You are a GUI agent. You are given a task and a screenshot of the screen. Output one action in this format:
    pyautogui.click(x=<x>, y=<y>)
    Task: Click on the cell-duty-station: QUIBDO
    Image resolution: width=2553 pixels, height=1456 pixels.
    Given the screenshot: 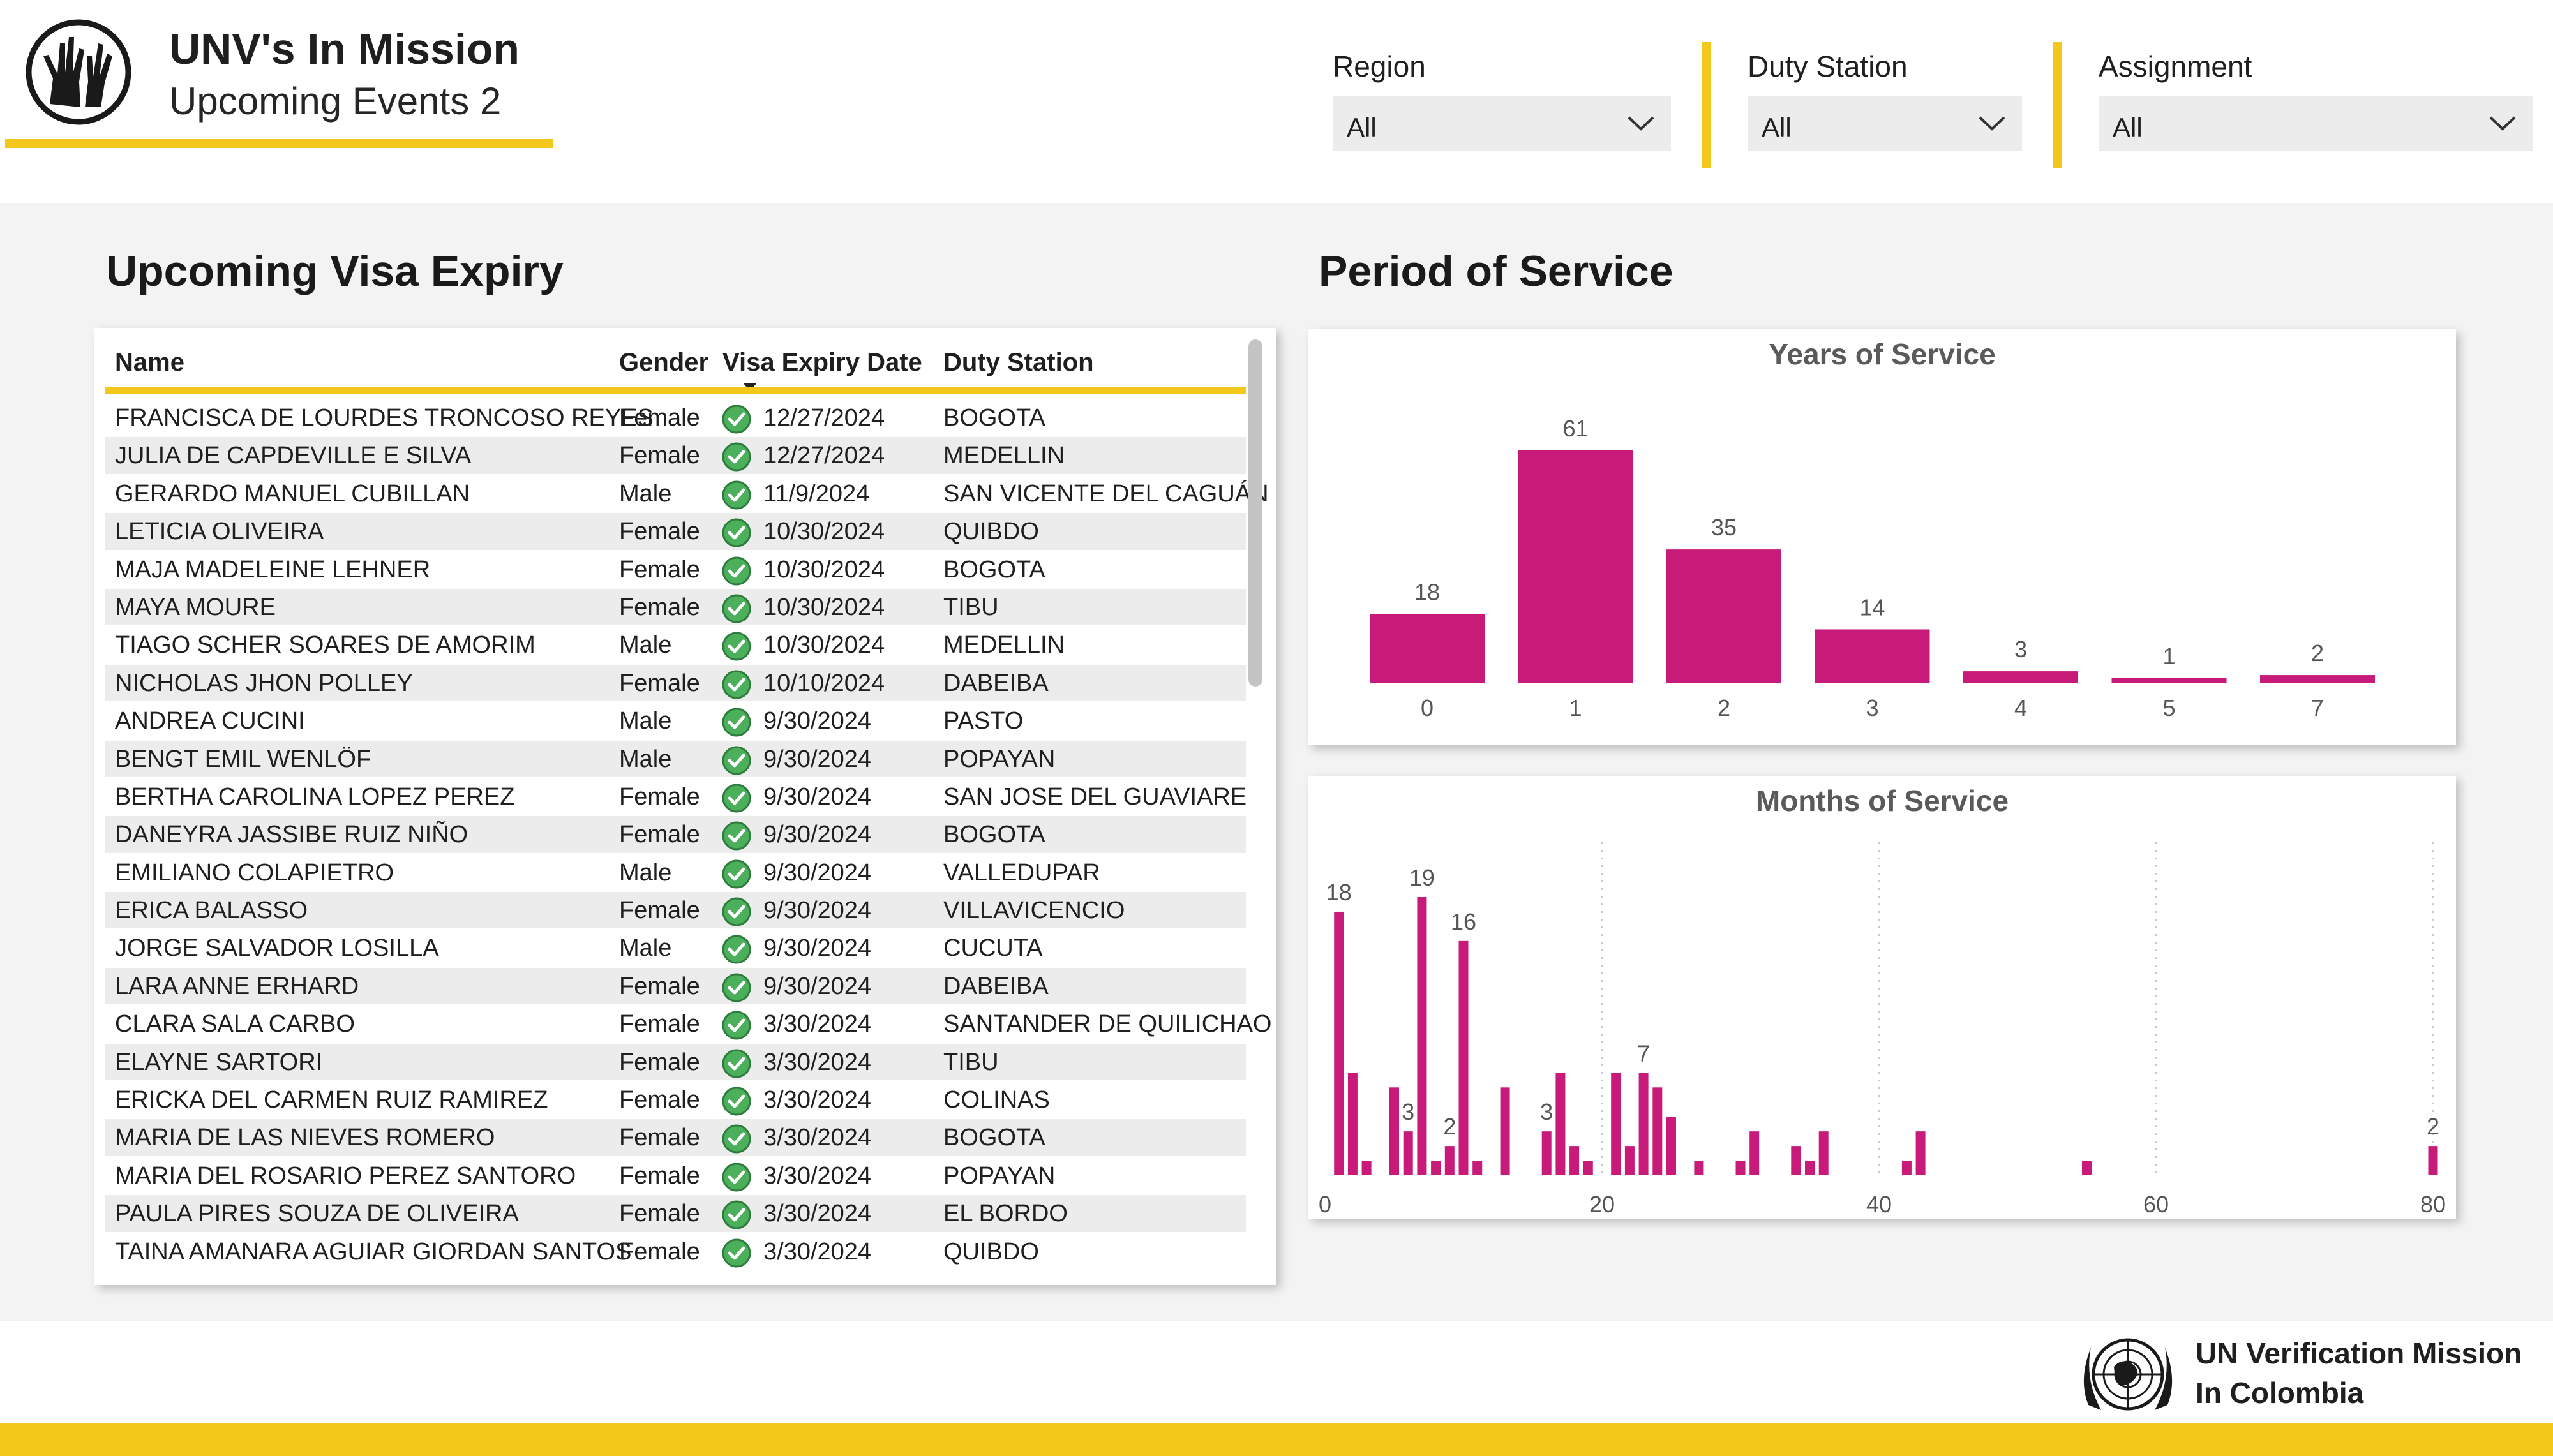 What is the action you would take?
    pyautogui.click(x=991, y=532)
    